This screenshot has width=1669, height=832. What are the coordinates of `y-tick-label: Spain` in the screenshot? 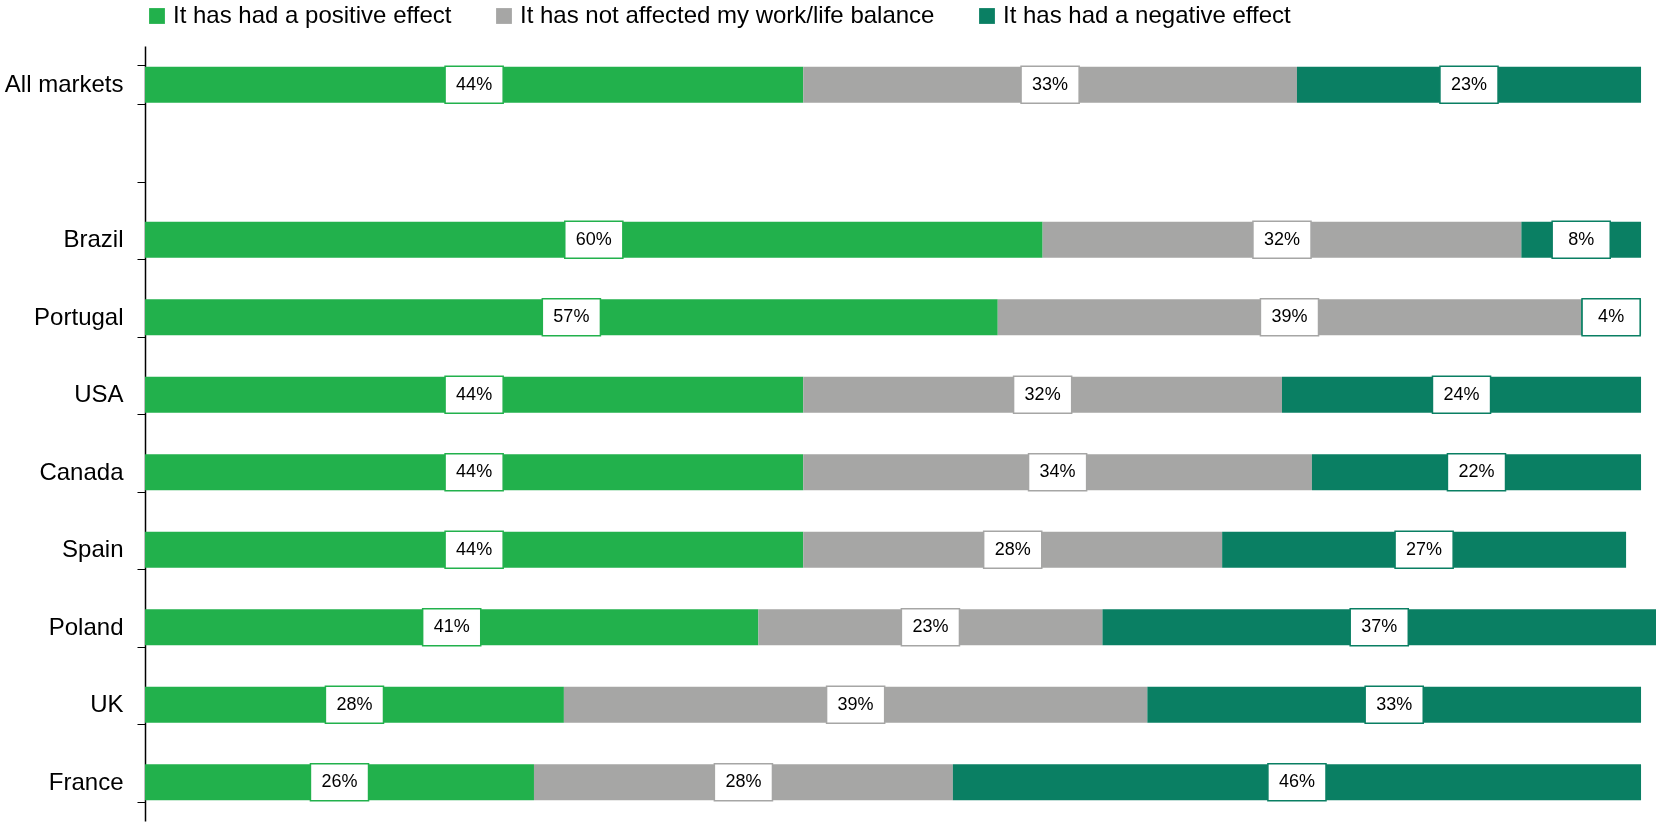 It's located at (93, 549).